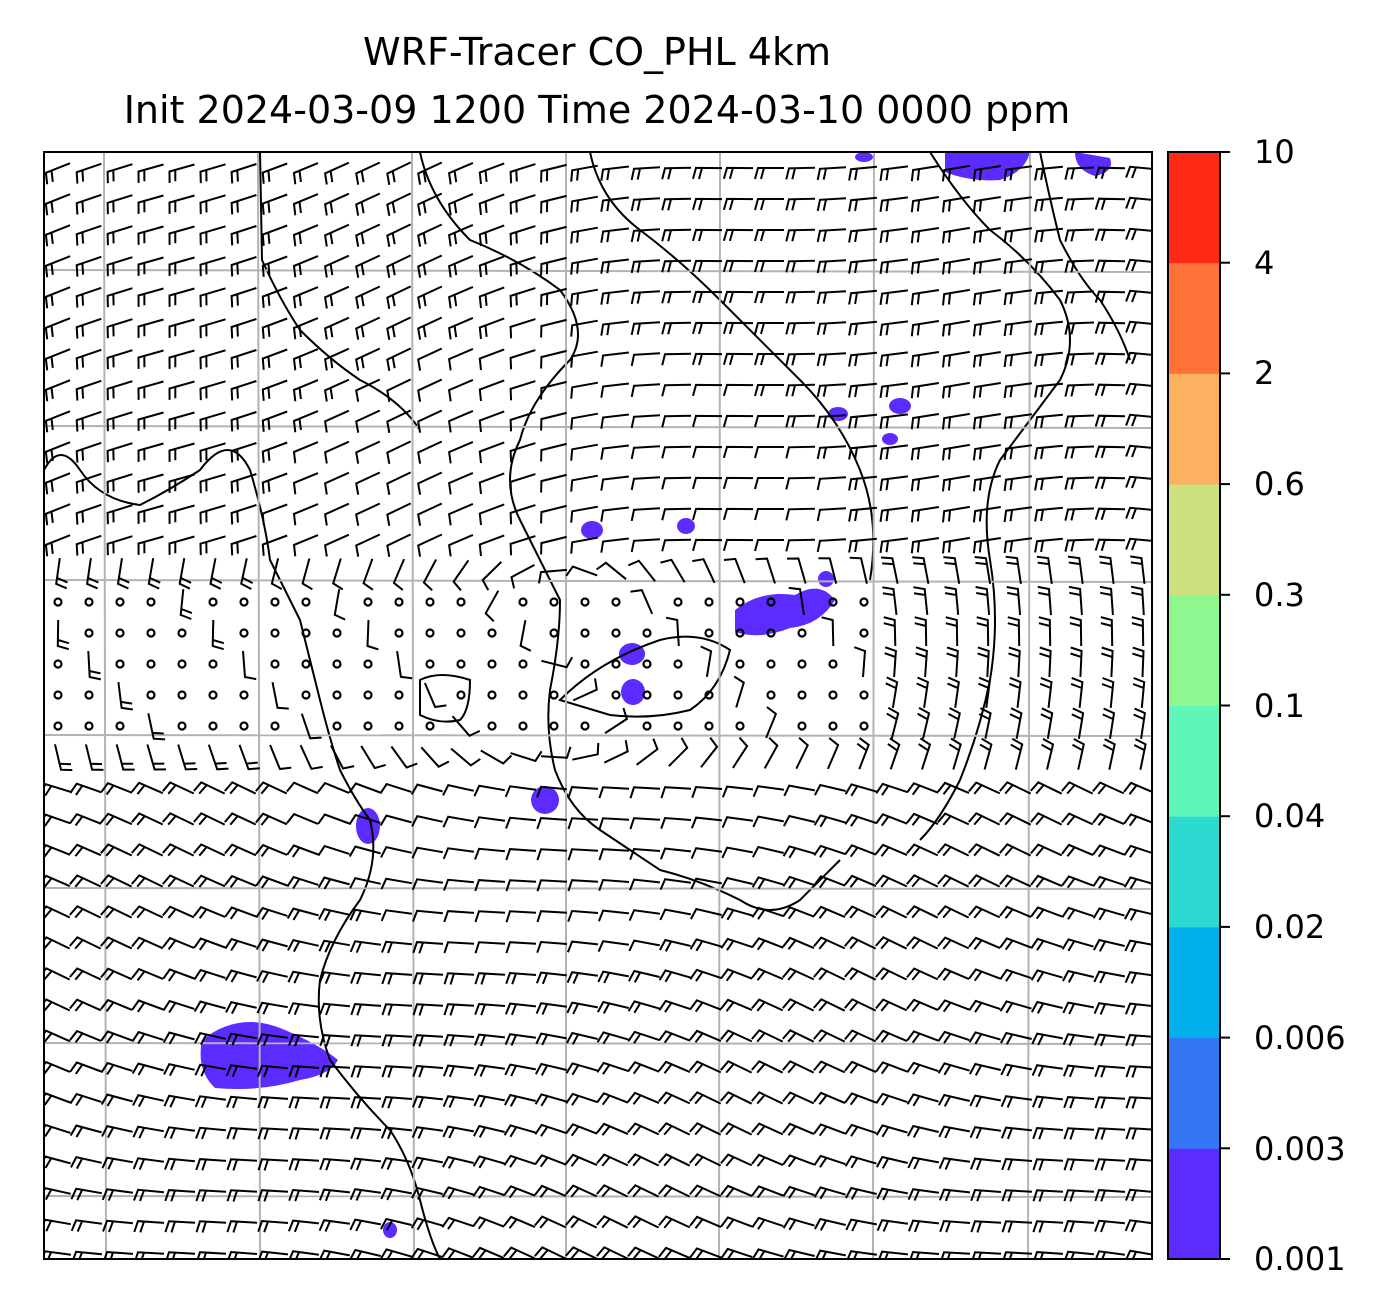 The height and width of the screenshot is (1313, 1400). I want to click on colorbar-label: 4, so click(1264, 263).